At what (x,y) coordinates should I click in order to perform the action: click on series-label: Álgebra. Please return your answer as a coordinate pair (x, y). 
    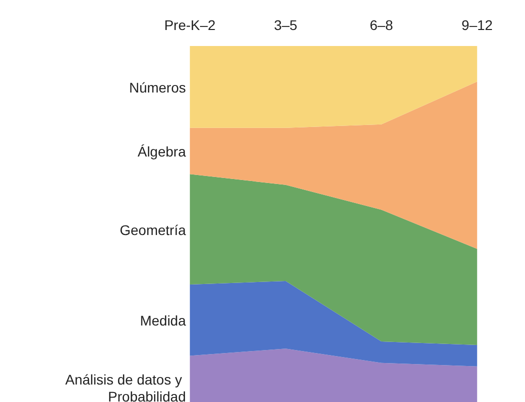
    Looking at the image, I should click on (162, 152).